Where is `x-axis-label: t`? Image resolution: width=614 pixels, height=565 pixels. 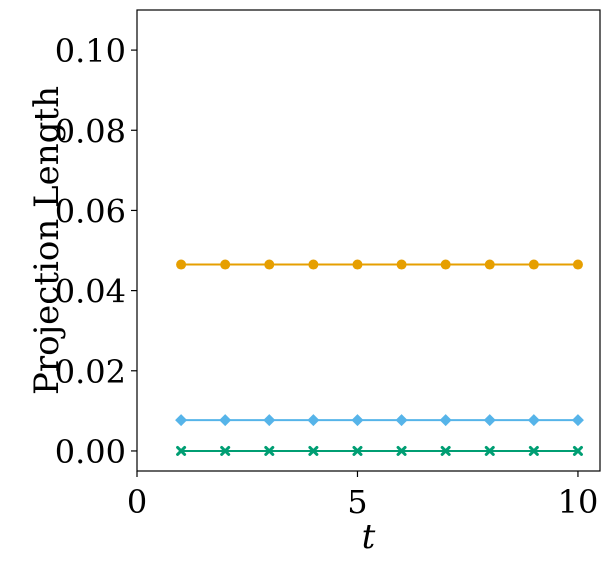 x-axis-label: t is located at coordinates (369, 537).